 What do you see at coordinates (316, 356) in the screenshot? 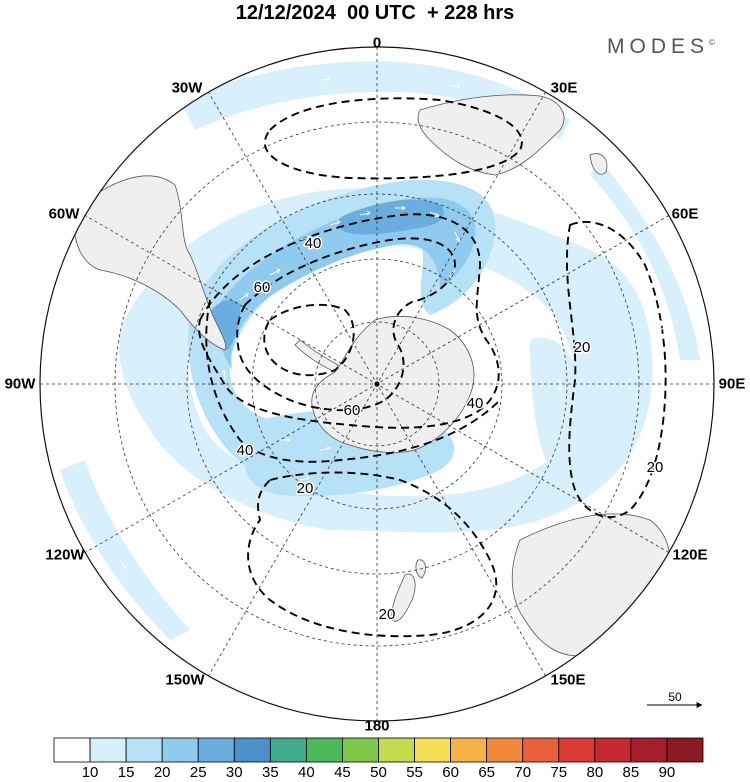
I see `antarctic-peninsula` at bounding box center [316, 356].